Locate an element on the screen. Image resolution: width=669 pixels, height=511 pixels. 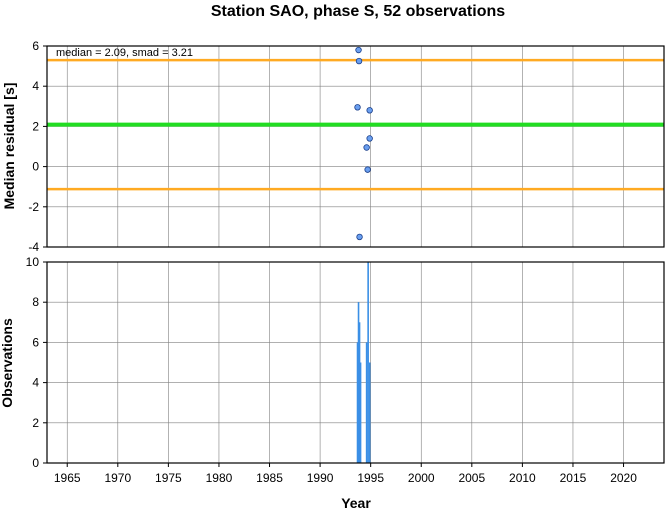
x-tick-label: 1995 is located at coordinates (370, 478).